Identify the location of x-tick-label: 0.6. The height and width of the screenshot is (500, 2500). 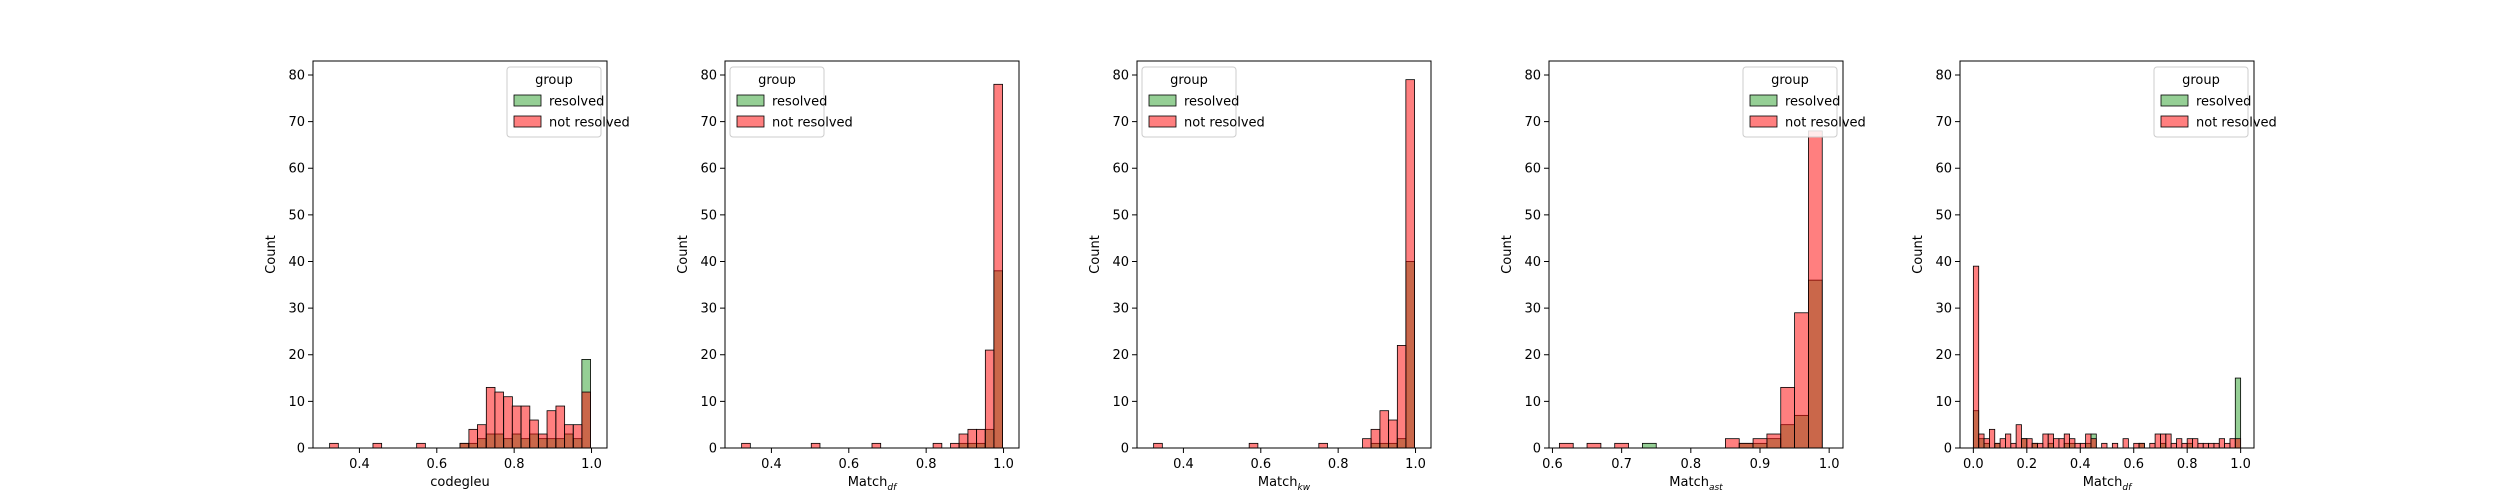
(1260, 464).